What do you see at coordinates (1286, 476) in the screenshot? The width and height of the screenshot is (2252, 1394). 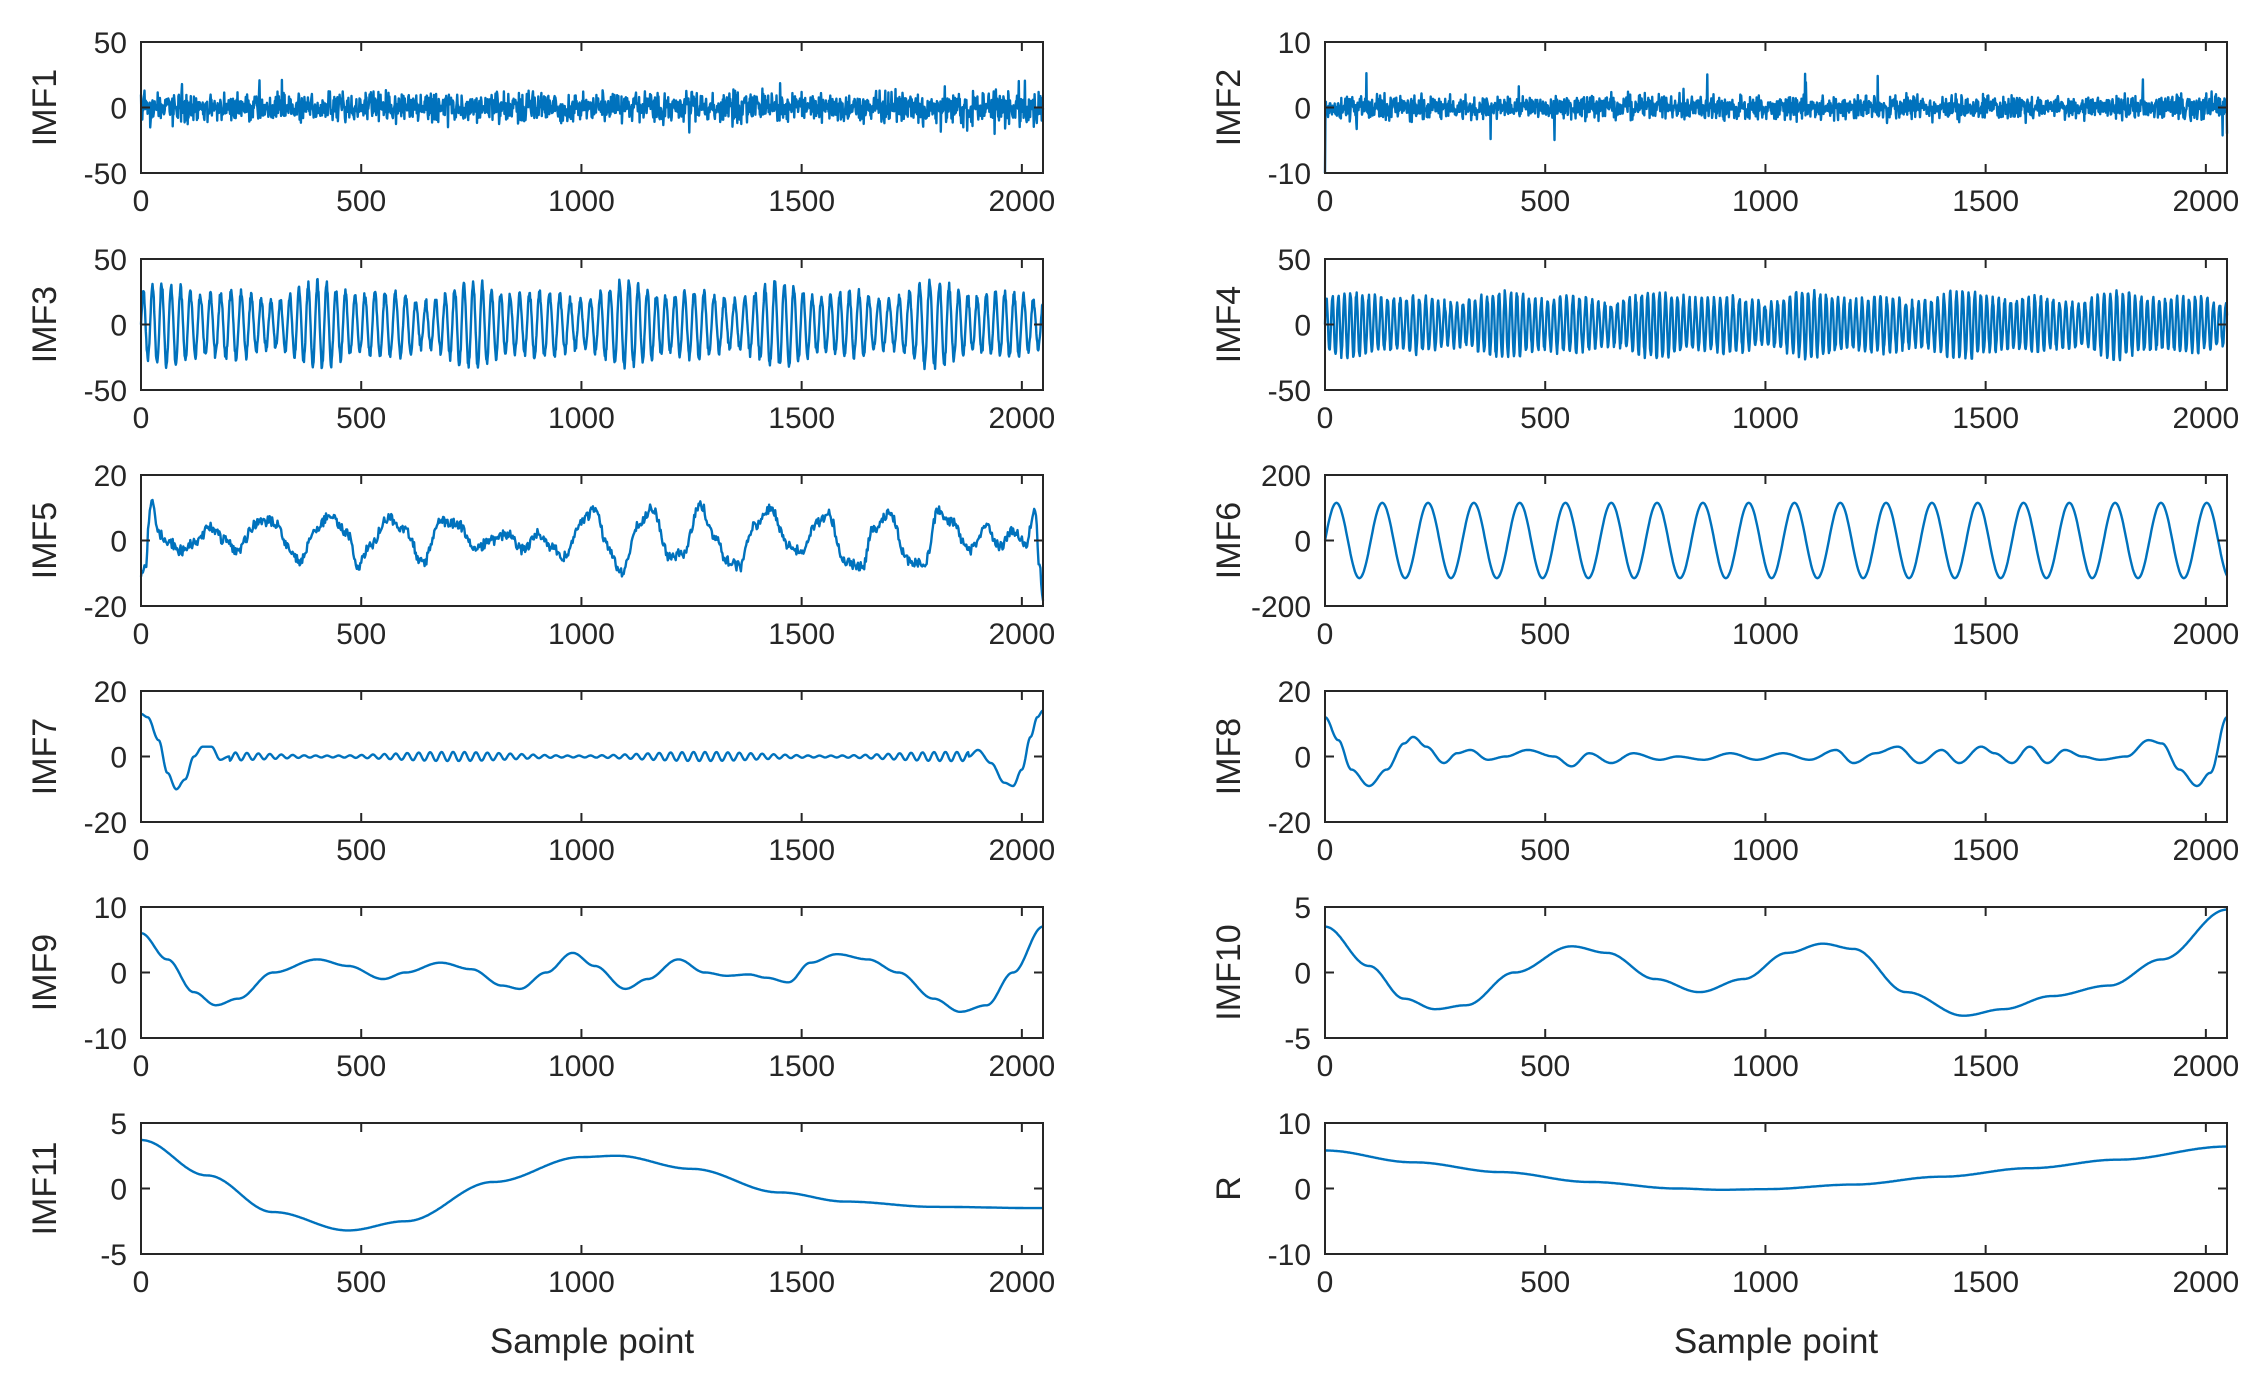 I see `y-tick-label: 200` at bounding box center [1286, 476].